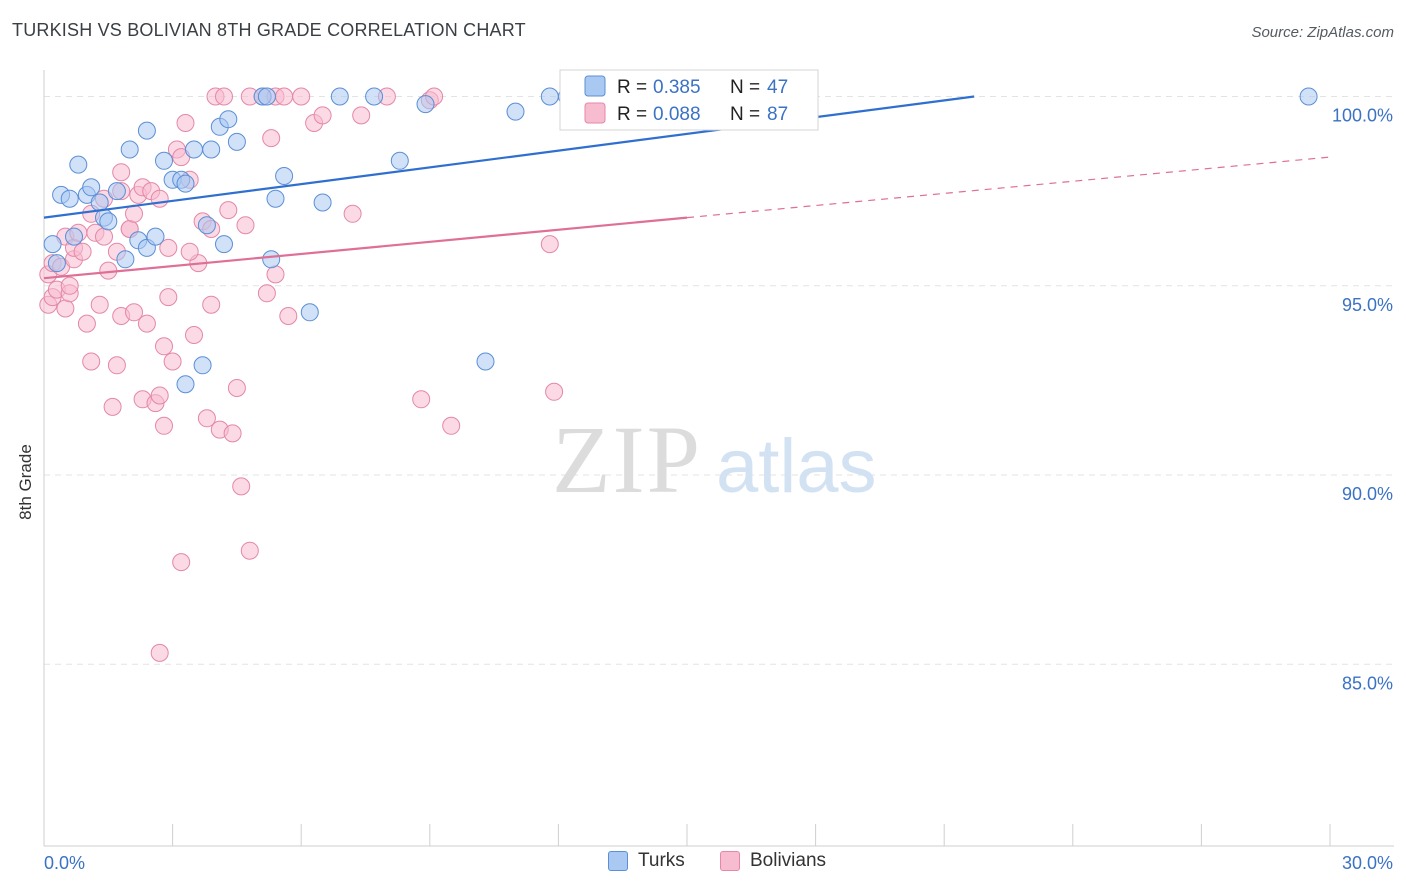  What do you see at coordinates (595, 86) in the screenshot?
I see `legend-swatch-turks` at bounding box center [595, 86].